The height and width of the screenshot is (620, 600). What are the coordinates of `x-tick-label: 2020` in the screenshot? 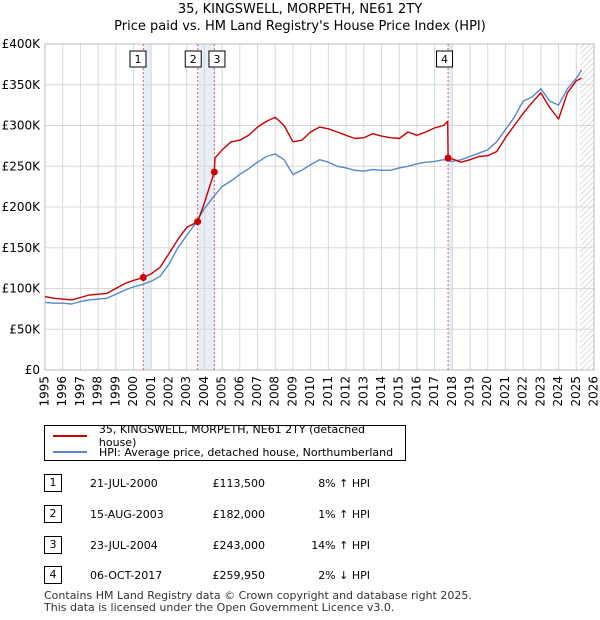 It's located at (487, 391).